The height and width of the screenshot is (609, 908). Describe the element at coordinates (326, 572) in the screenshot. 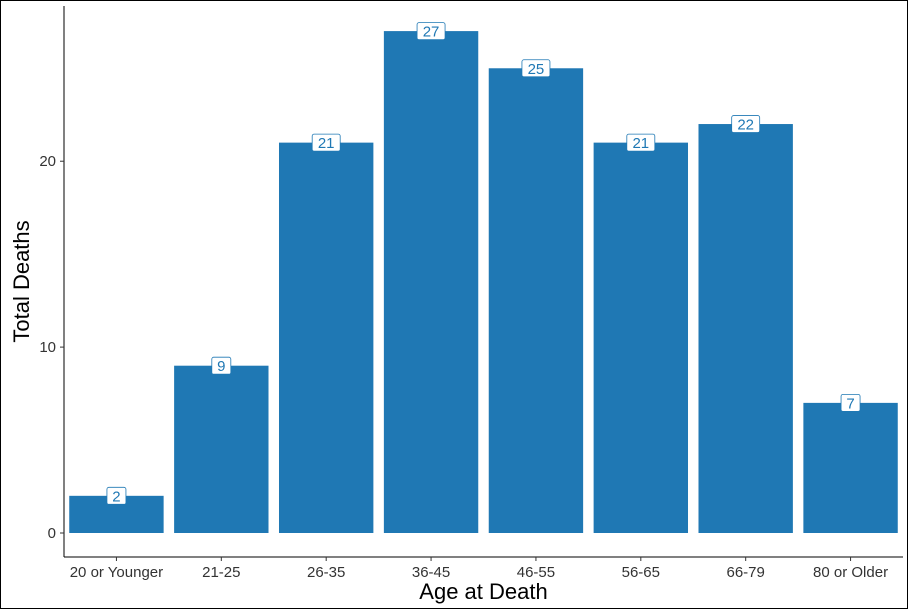

I see `x-tick-label: 26-35` at that location.